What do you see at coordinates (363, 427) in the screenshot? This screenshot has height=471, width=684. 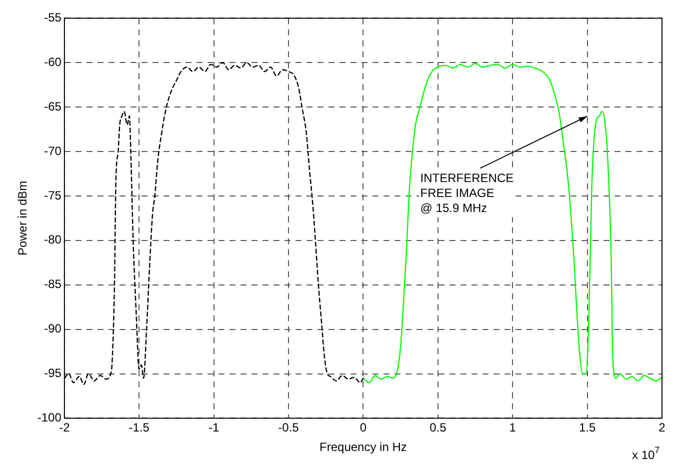 I see `x-tick-label: 0` at bounding box center [363, 427].